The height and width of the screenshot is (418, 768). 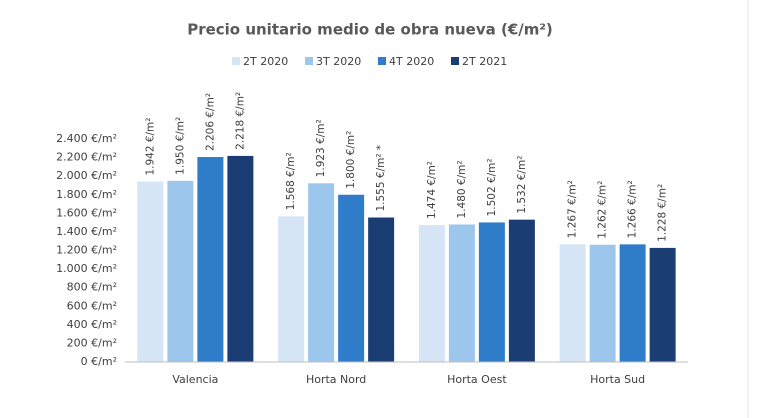 I want to click on data-label: 2.218 €/m², so click(x=240, y=121).